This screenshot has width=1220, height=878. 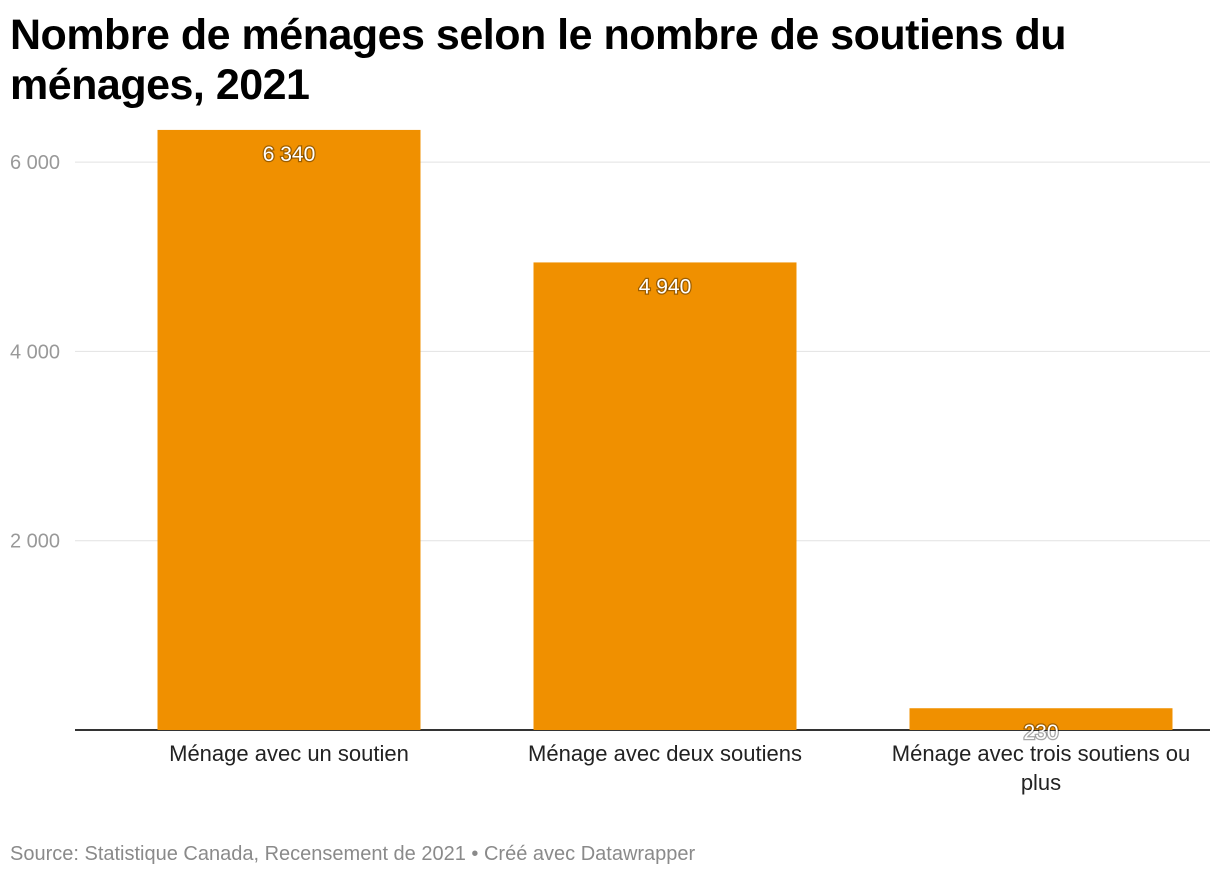 I want to click on bar-value-label: 230, so click(x=1040, y=732).